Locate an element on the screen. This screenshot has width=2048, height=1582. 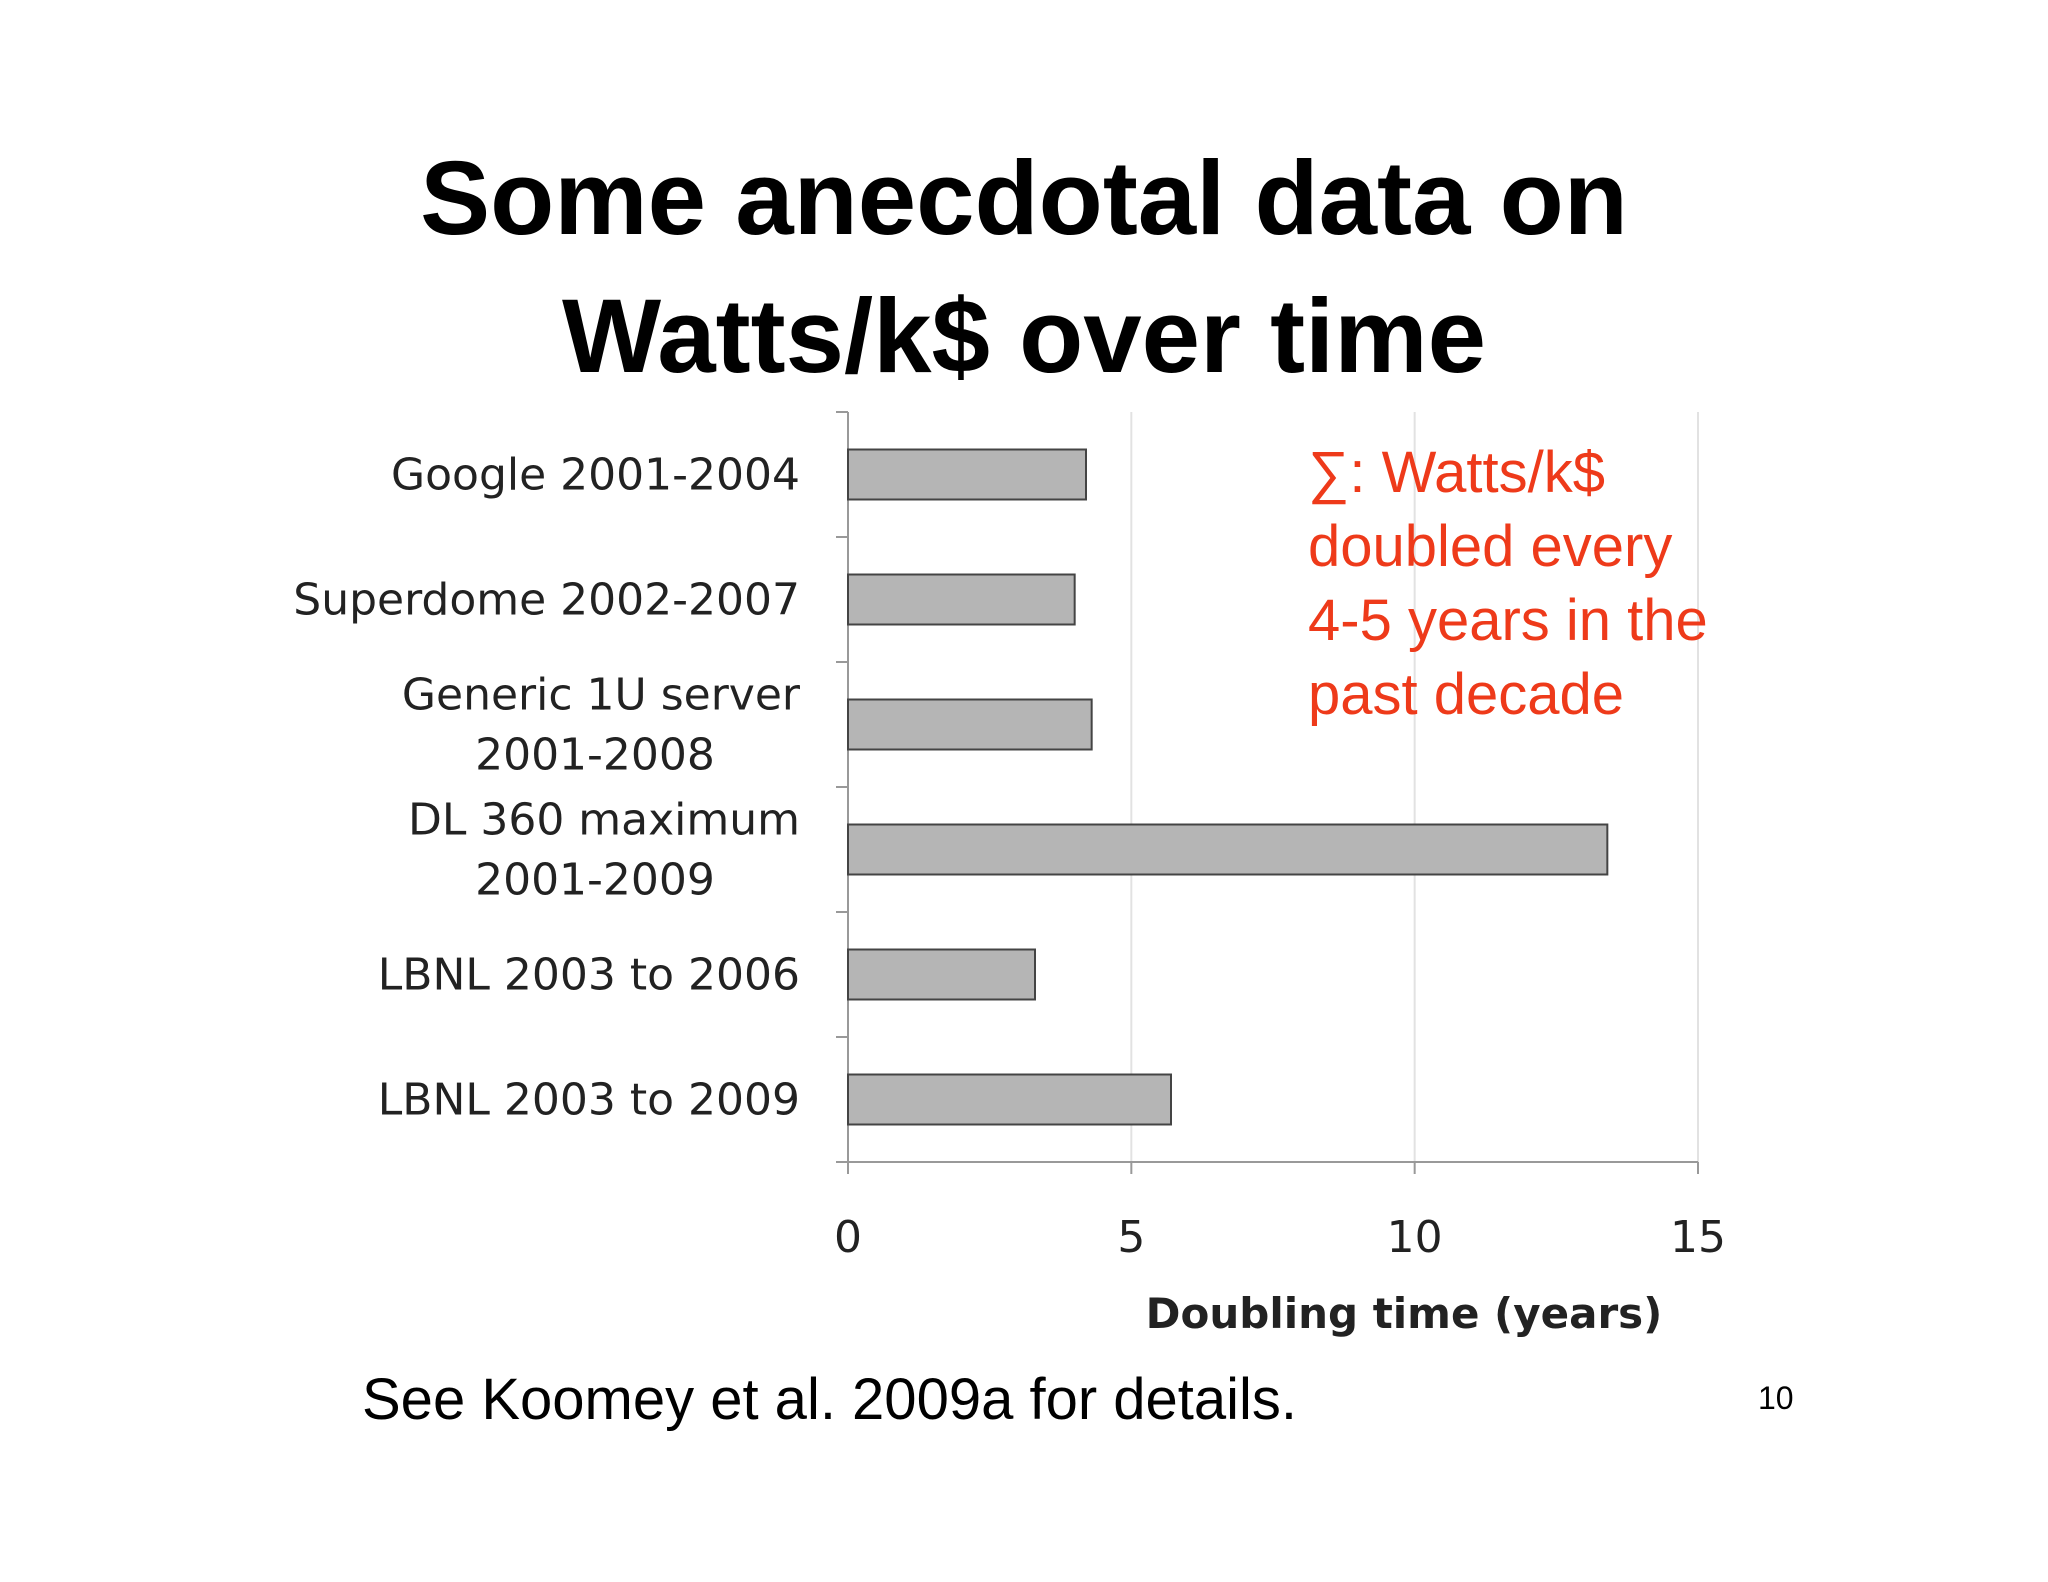
category-label: Google 2001-2004 is located at coordinates (595, 475).